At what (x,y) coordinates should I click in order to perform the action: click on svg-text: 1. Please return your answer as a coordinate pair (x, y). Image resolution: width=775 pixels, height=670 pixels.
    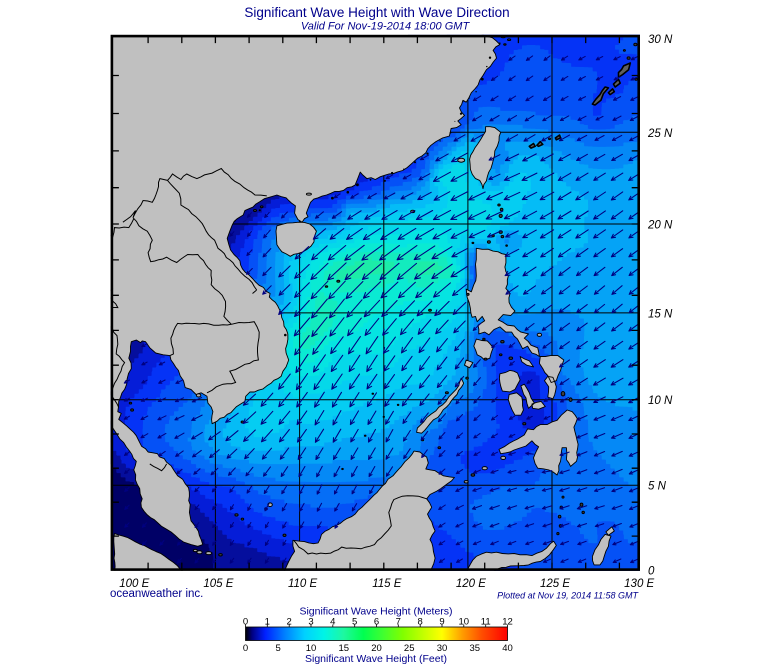
    Looking at the image, I should click on (267, 622).